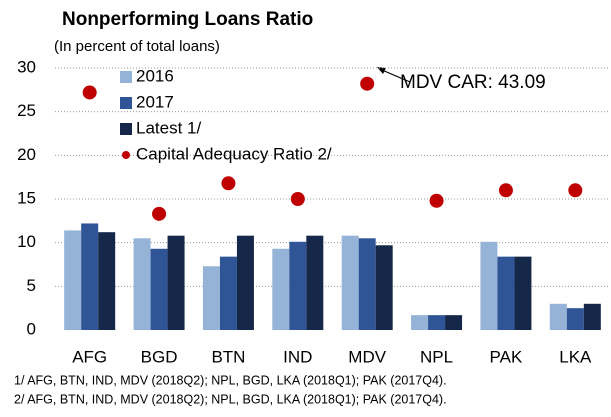  What do you see at coordinates (506, 356) in the screenshot?
I see `x-tick-label: PAK` at bounding box center [506, 356].